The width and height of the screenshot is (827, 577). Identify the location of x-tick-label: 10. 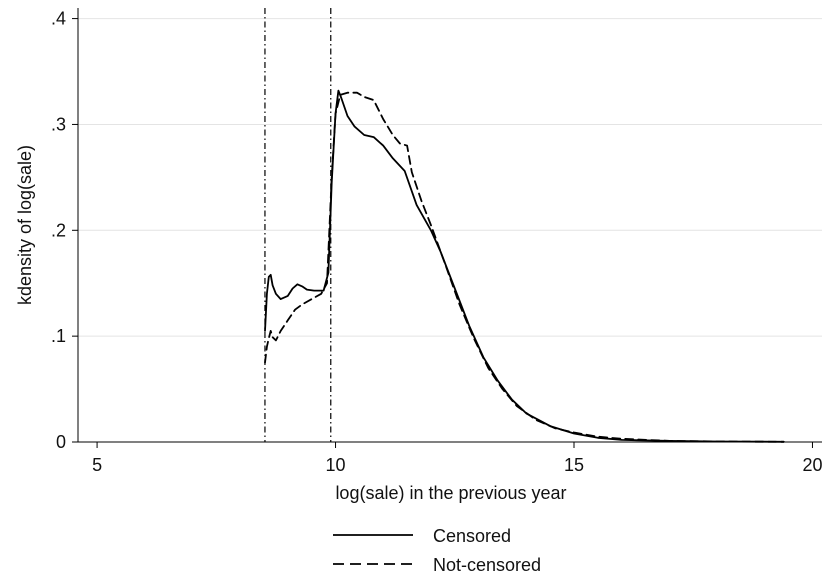
(336, 465).